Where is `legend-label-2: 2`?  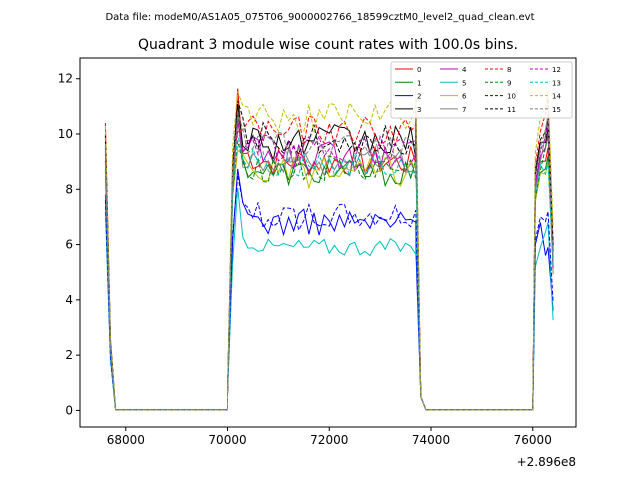 legend-label-2: 2 is located at coordinates (419, 97).